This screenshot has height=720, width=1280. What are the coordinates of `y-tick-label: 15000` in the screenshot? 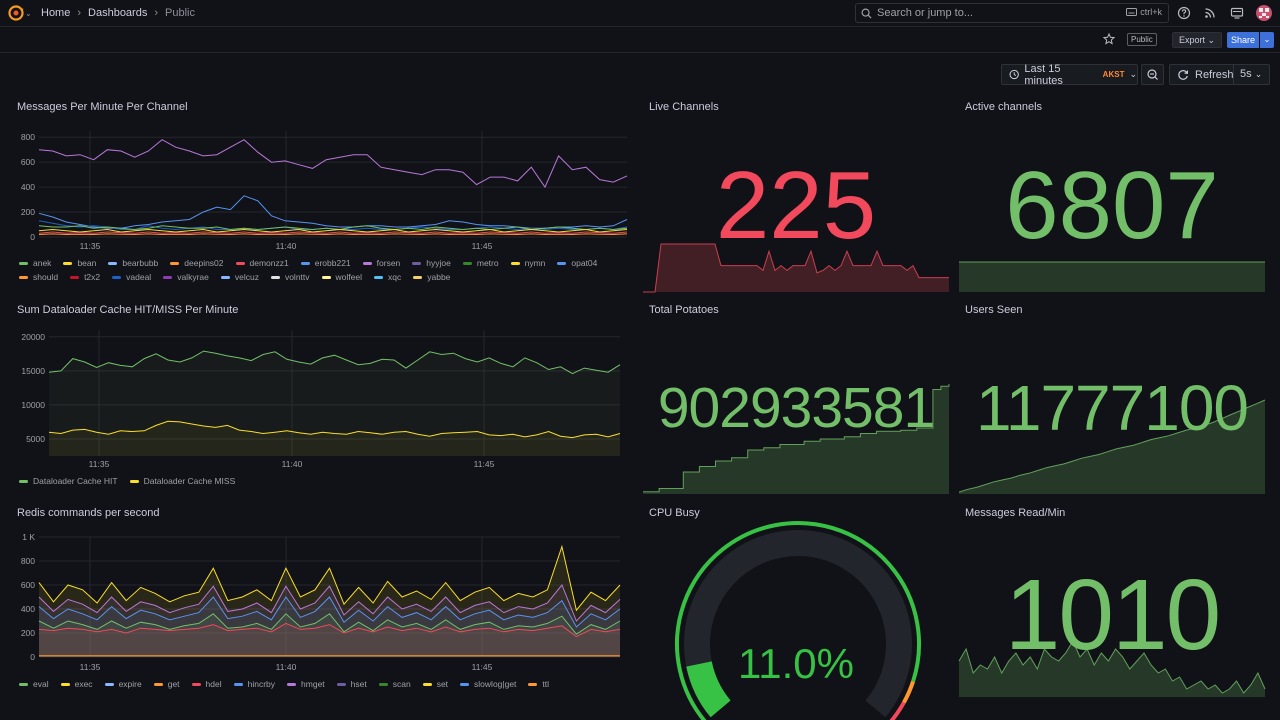 It's located at (33, 371).